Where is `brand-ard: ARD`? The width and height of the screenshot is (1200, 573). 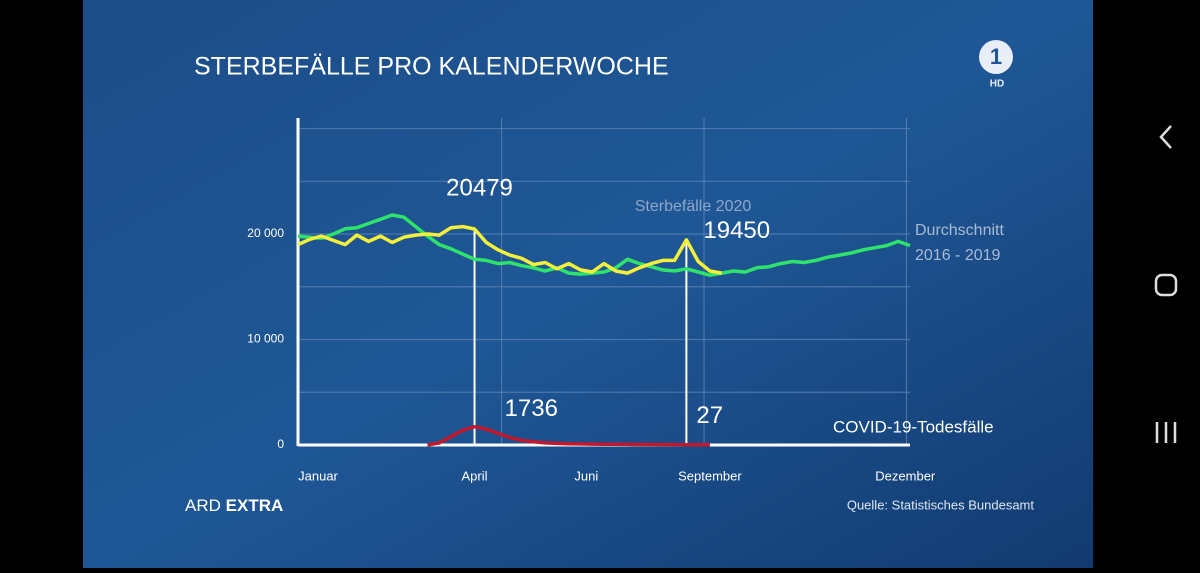
brand-ard: ARD is located at coordinates (203, 505).